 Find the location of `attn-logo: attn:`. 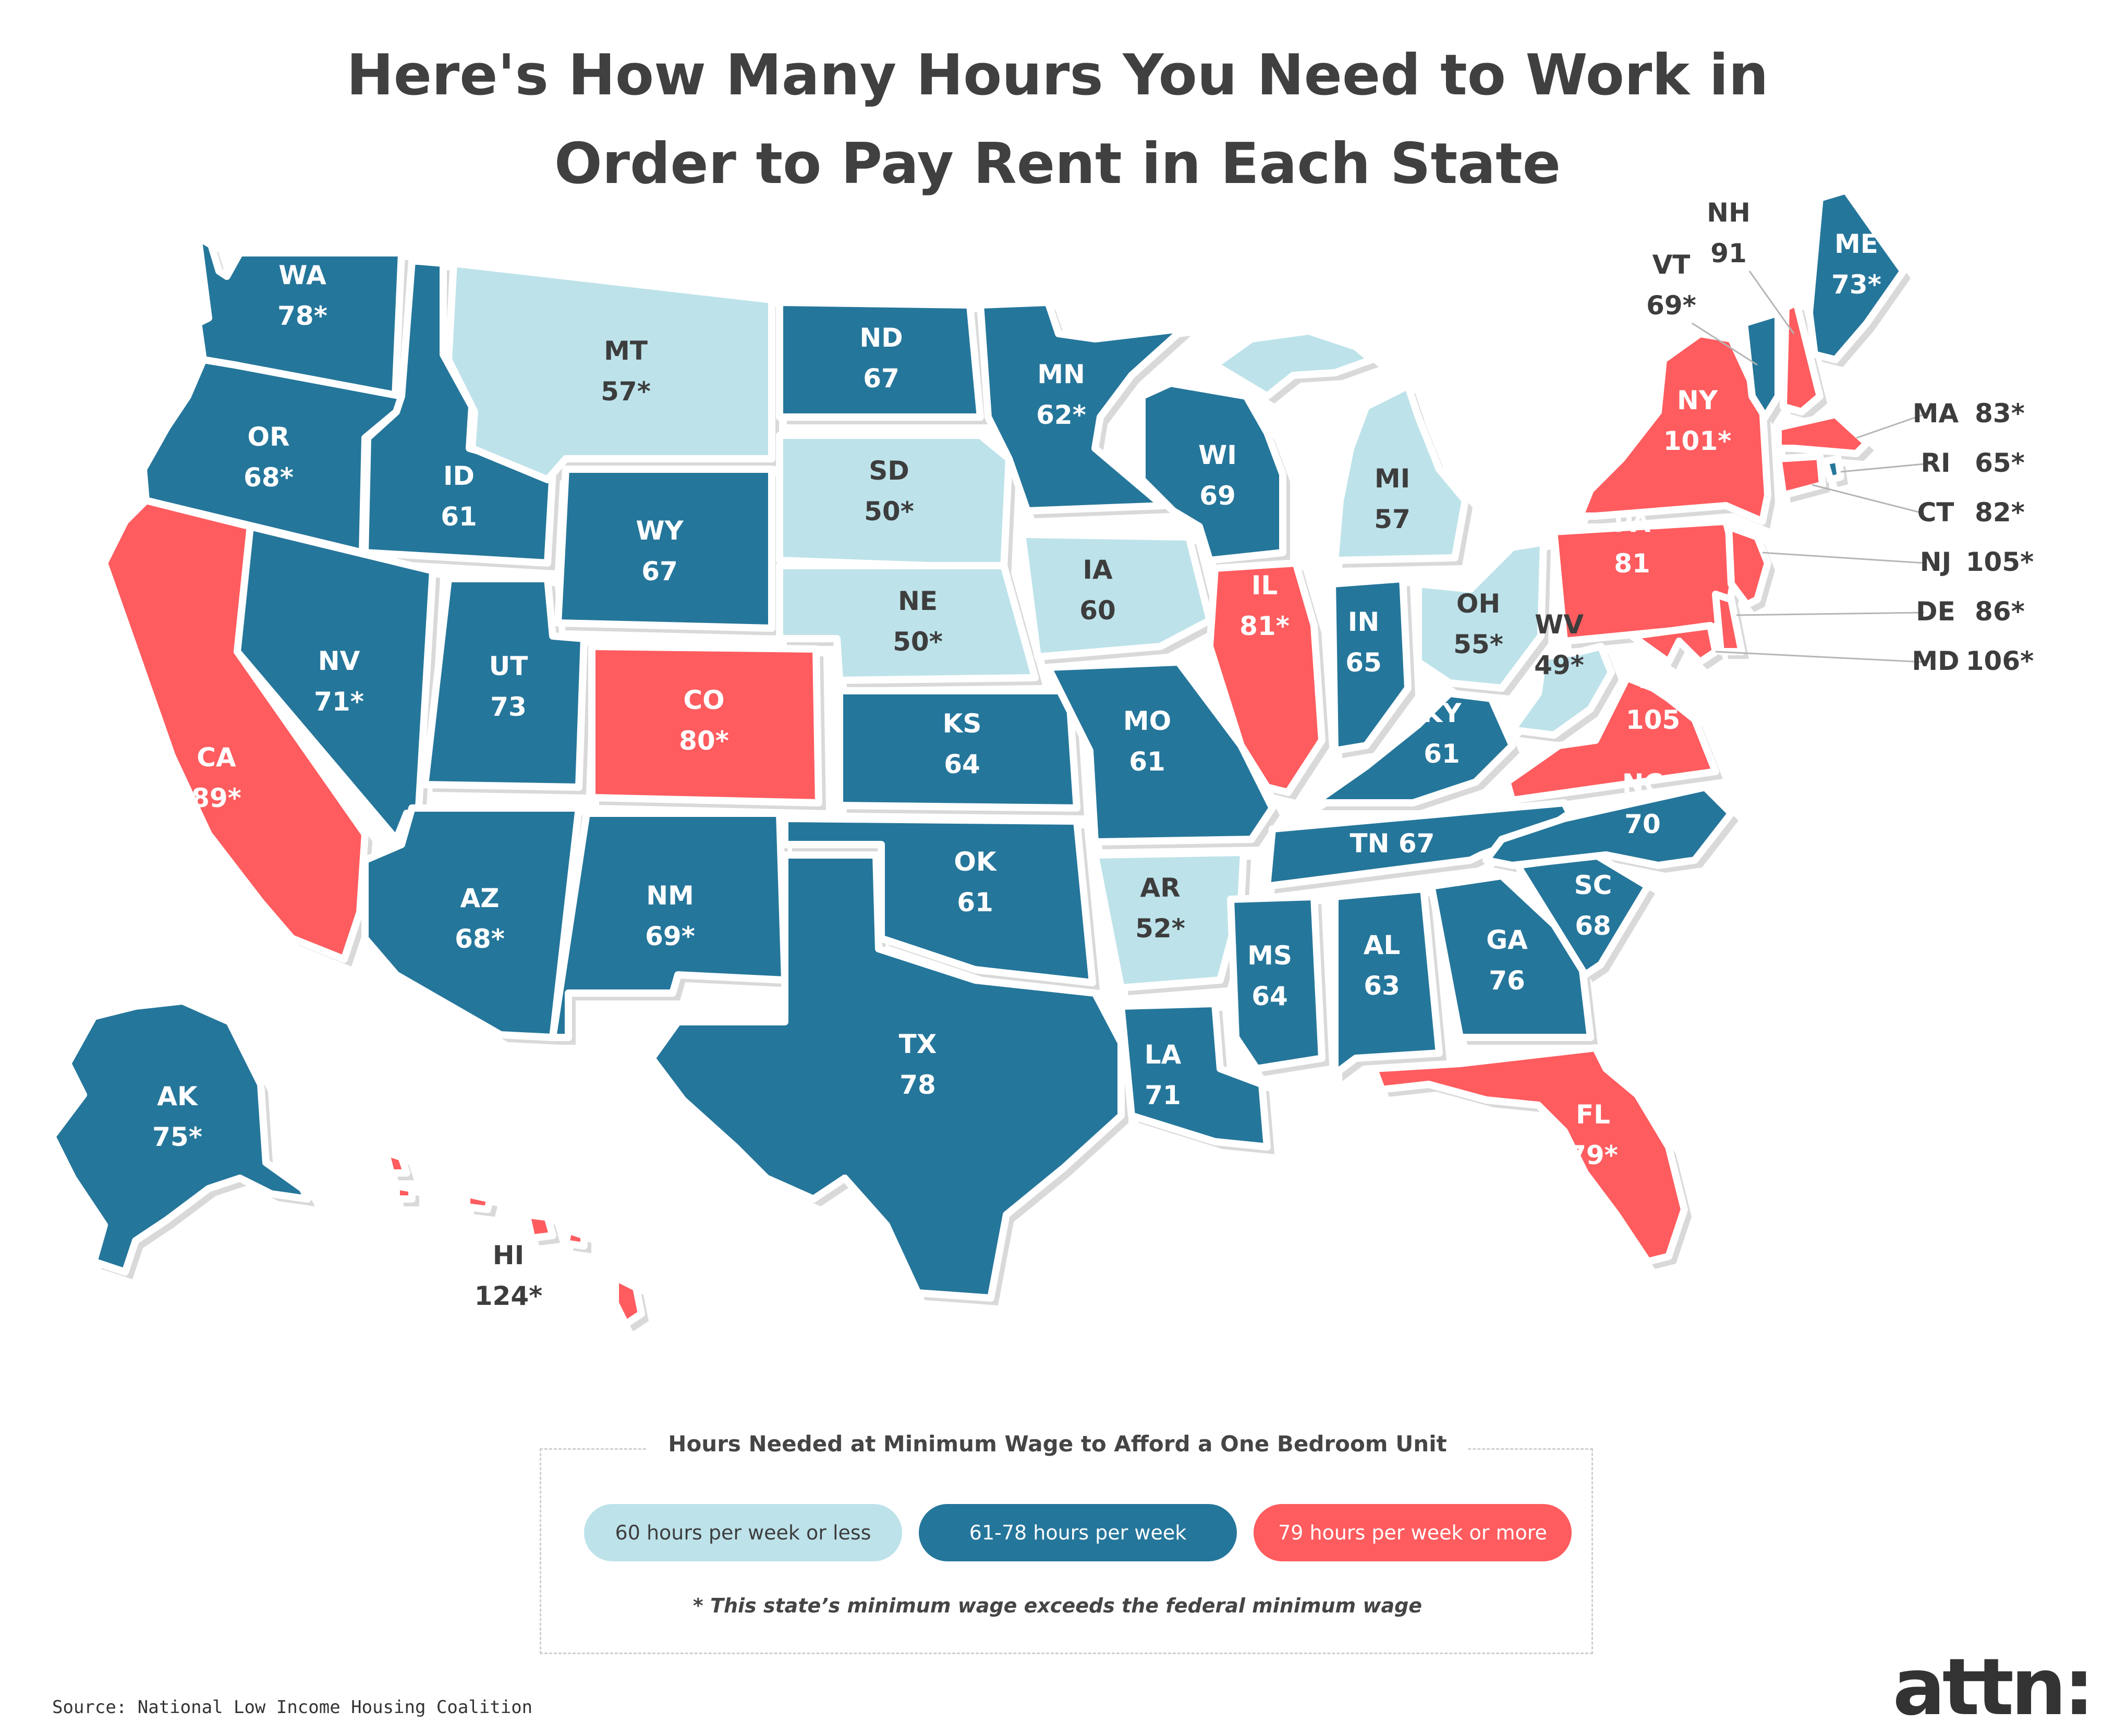

attn-logo: attn: is located at coordinates (1994, 1688).